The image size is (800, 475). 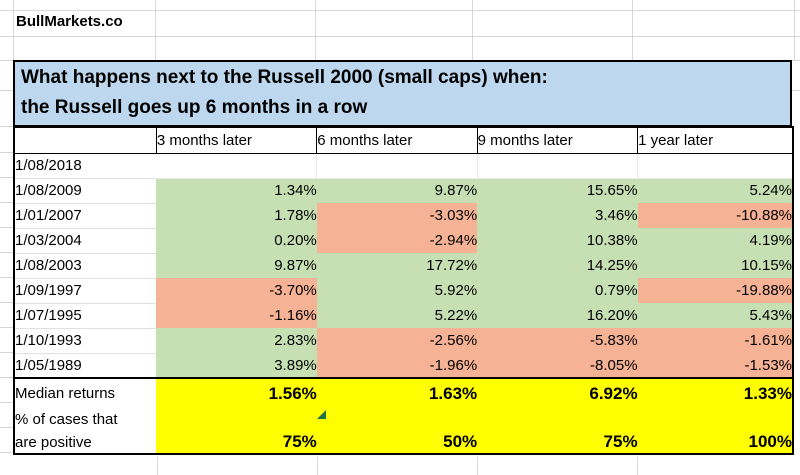 I want to click on cell-return: 5.22%, so click(x=397, y=315).